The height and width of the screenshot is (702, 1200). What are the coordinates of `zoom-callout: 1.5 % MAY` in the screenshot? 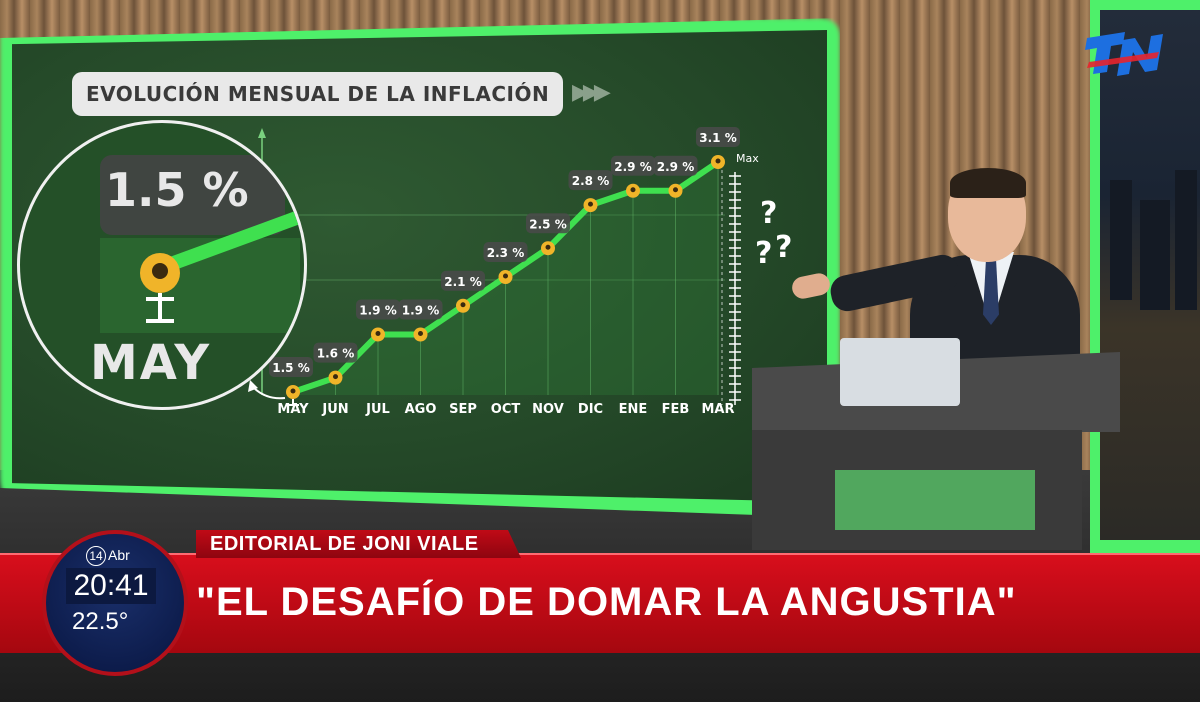 It's located at (162, 265).